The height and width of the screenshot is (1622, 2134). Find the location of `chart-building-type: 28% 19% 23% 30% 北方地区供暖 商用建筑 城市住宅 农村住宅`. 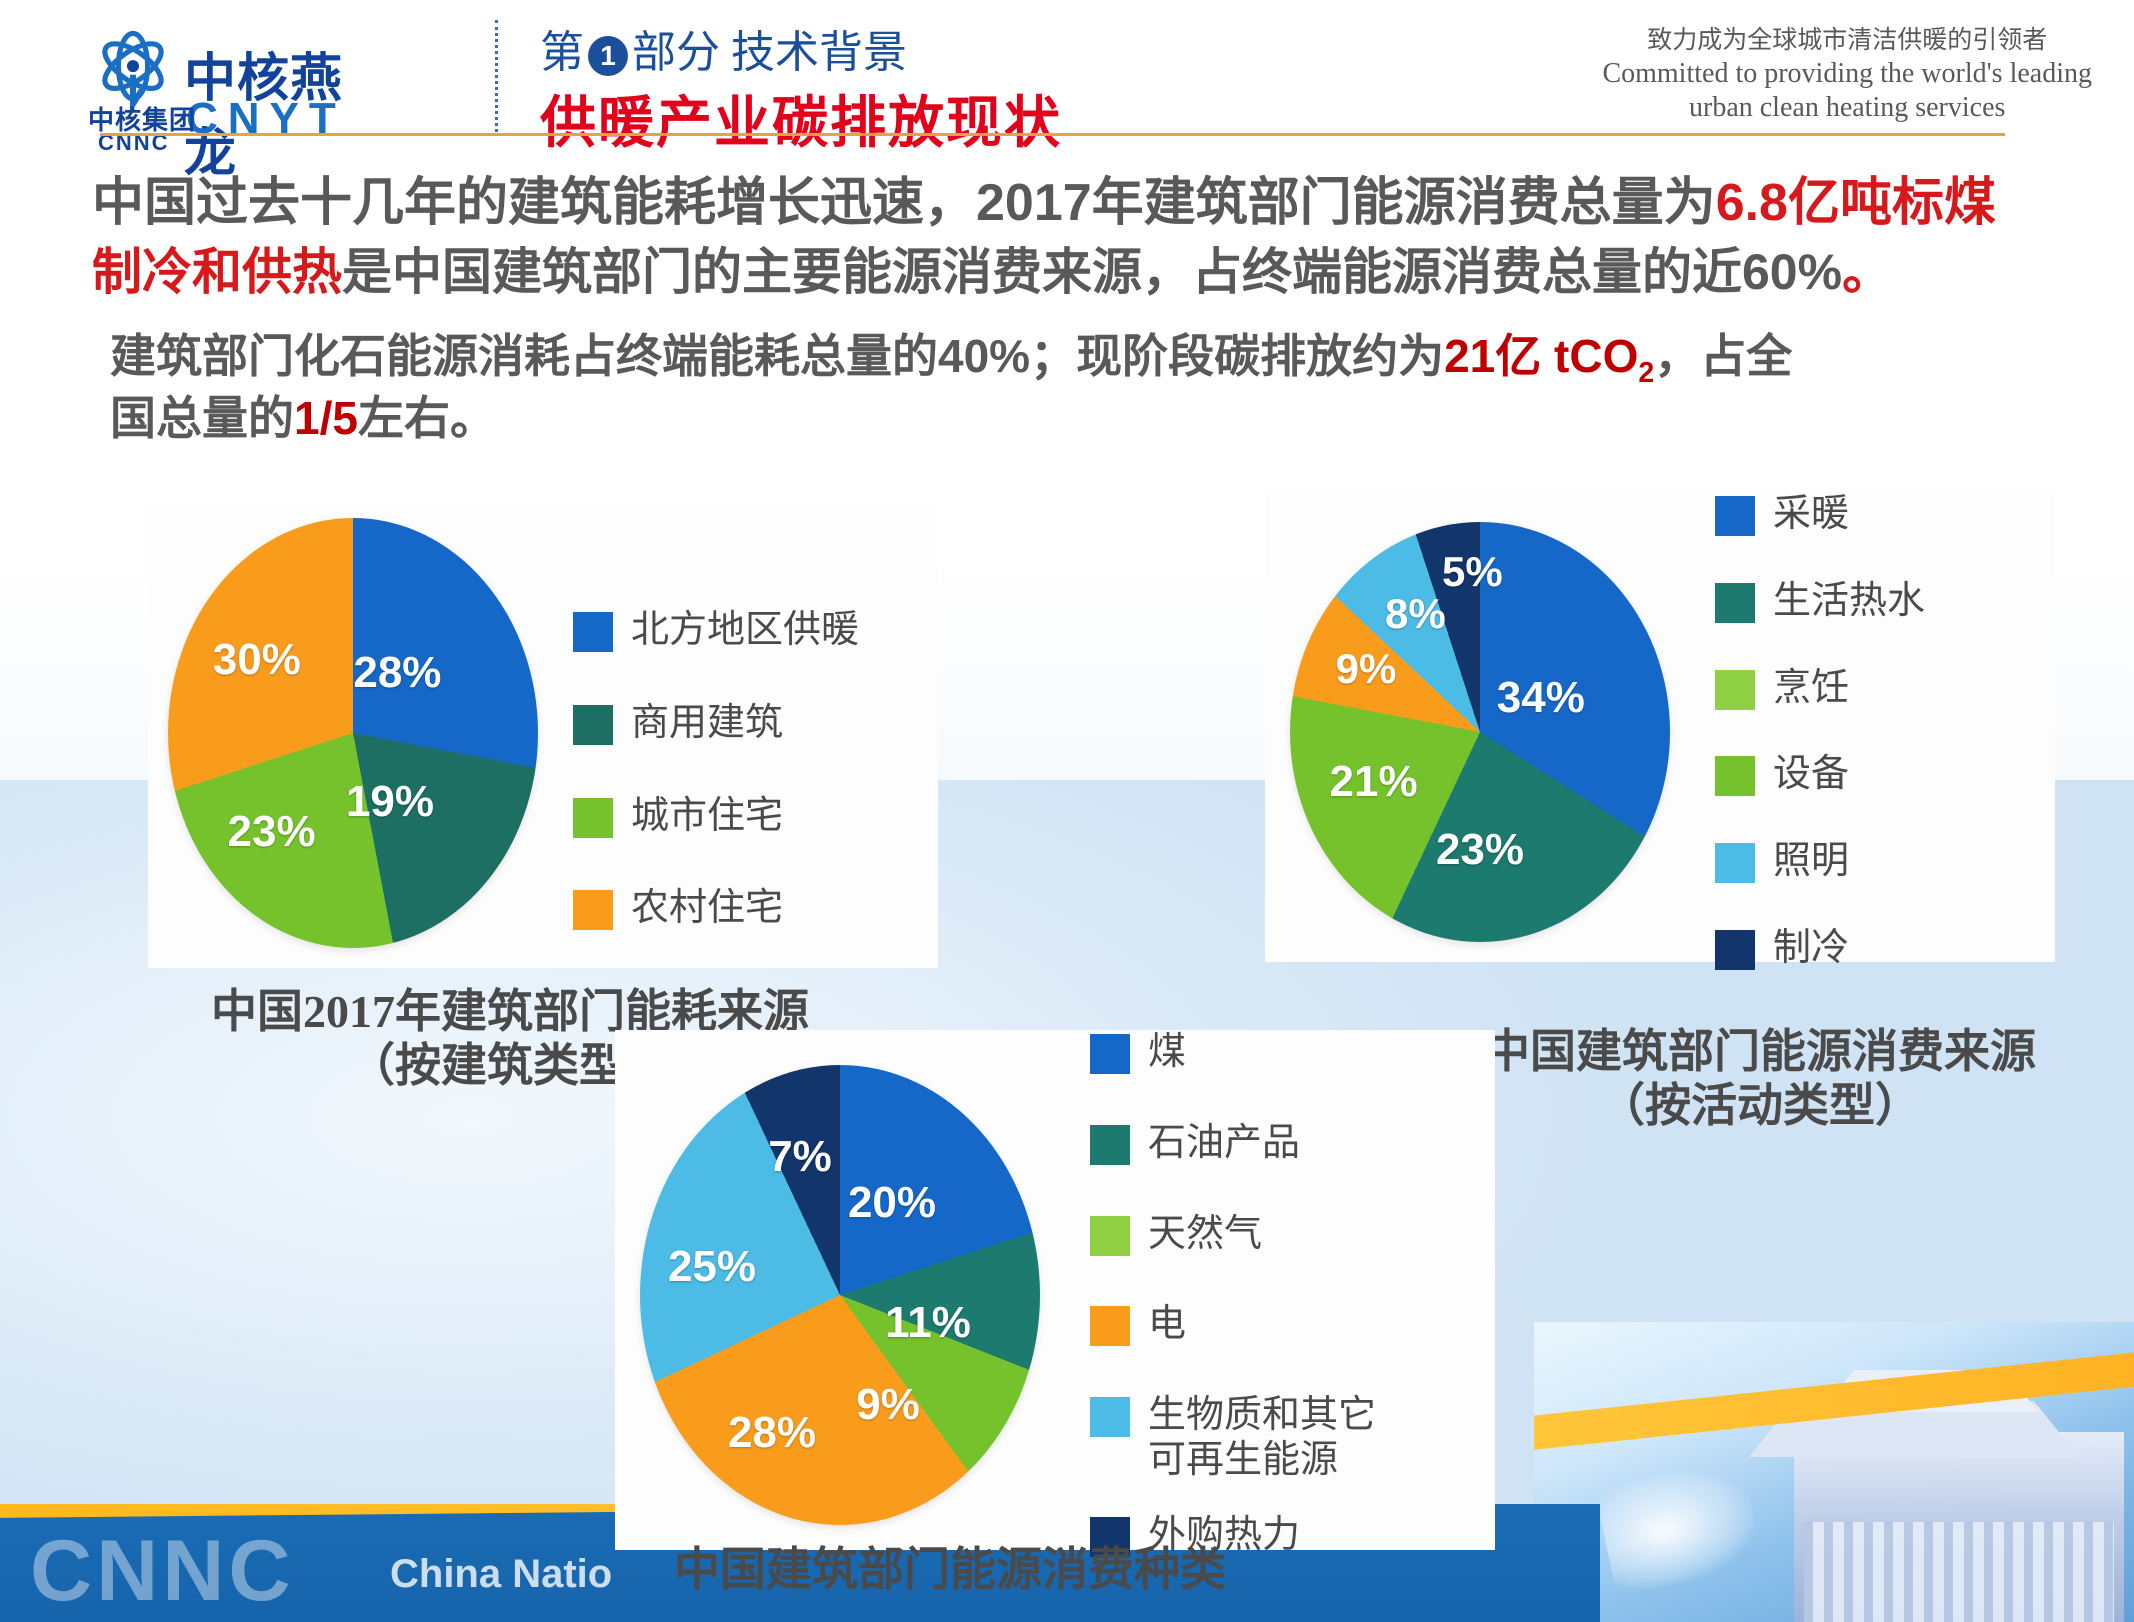

chart-building-type: 28% 19% 23% 30% 北方地区供暖 商用建筑 城市住宅 农村住宅 is located at coordinates (543, 738).